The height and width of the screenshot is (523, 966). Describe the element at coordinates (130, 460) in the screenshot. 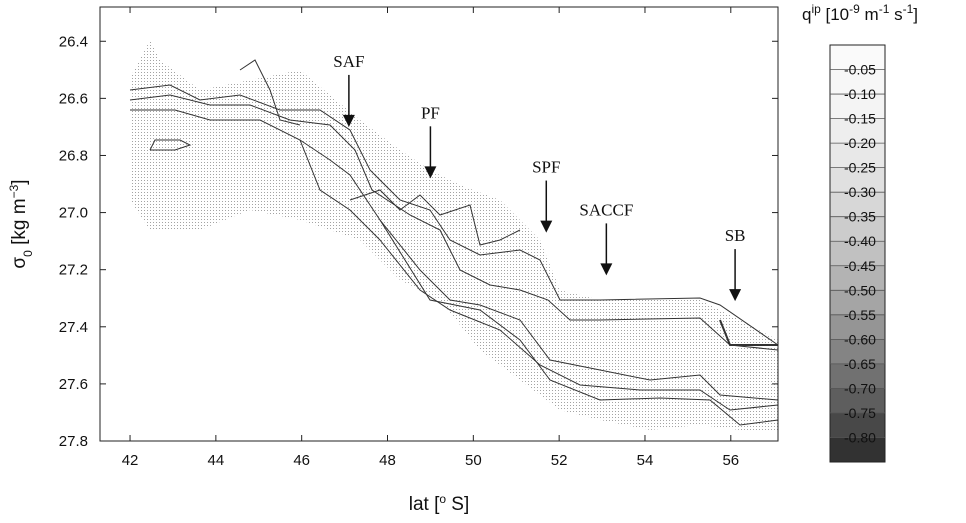

I see `x-tick-label: 42` at that location.